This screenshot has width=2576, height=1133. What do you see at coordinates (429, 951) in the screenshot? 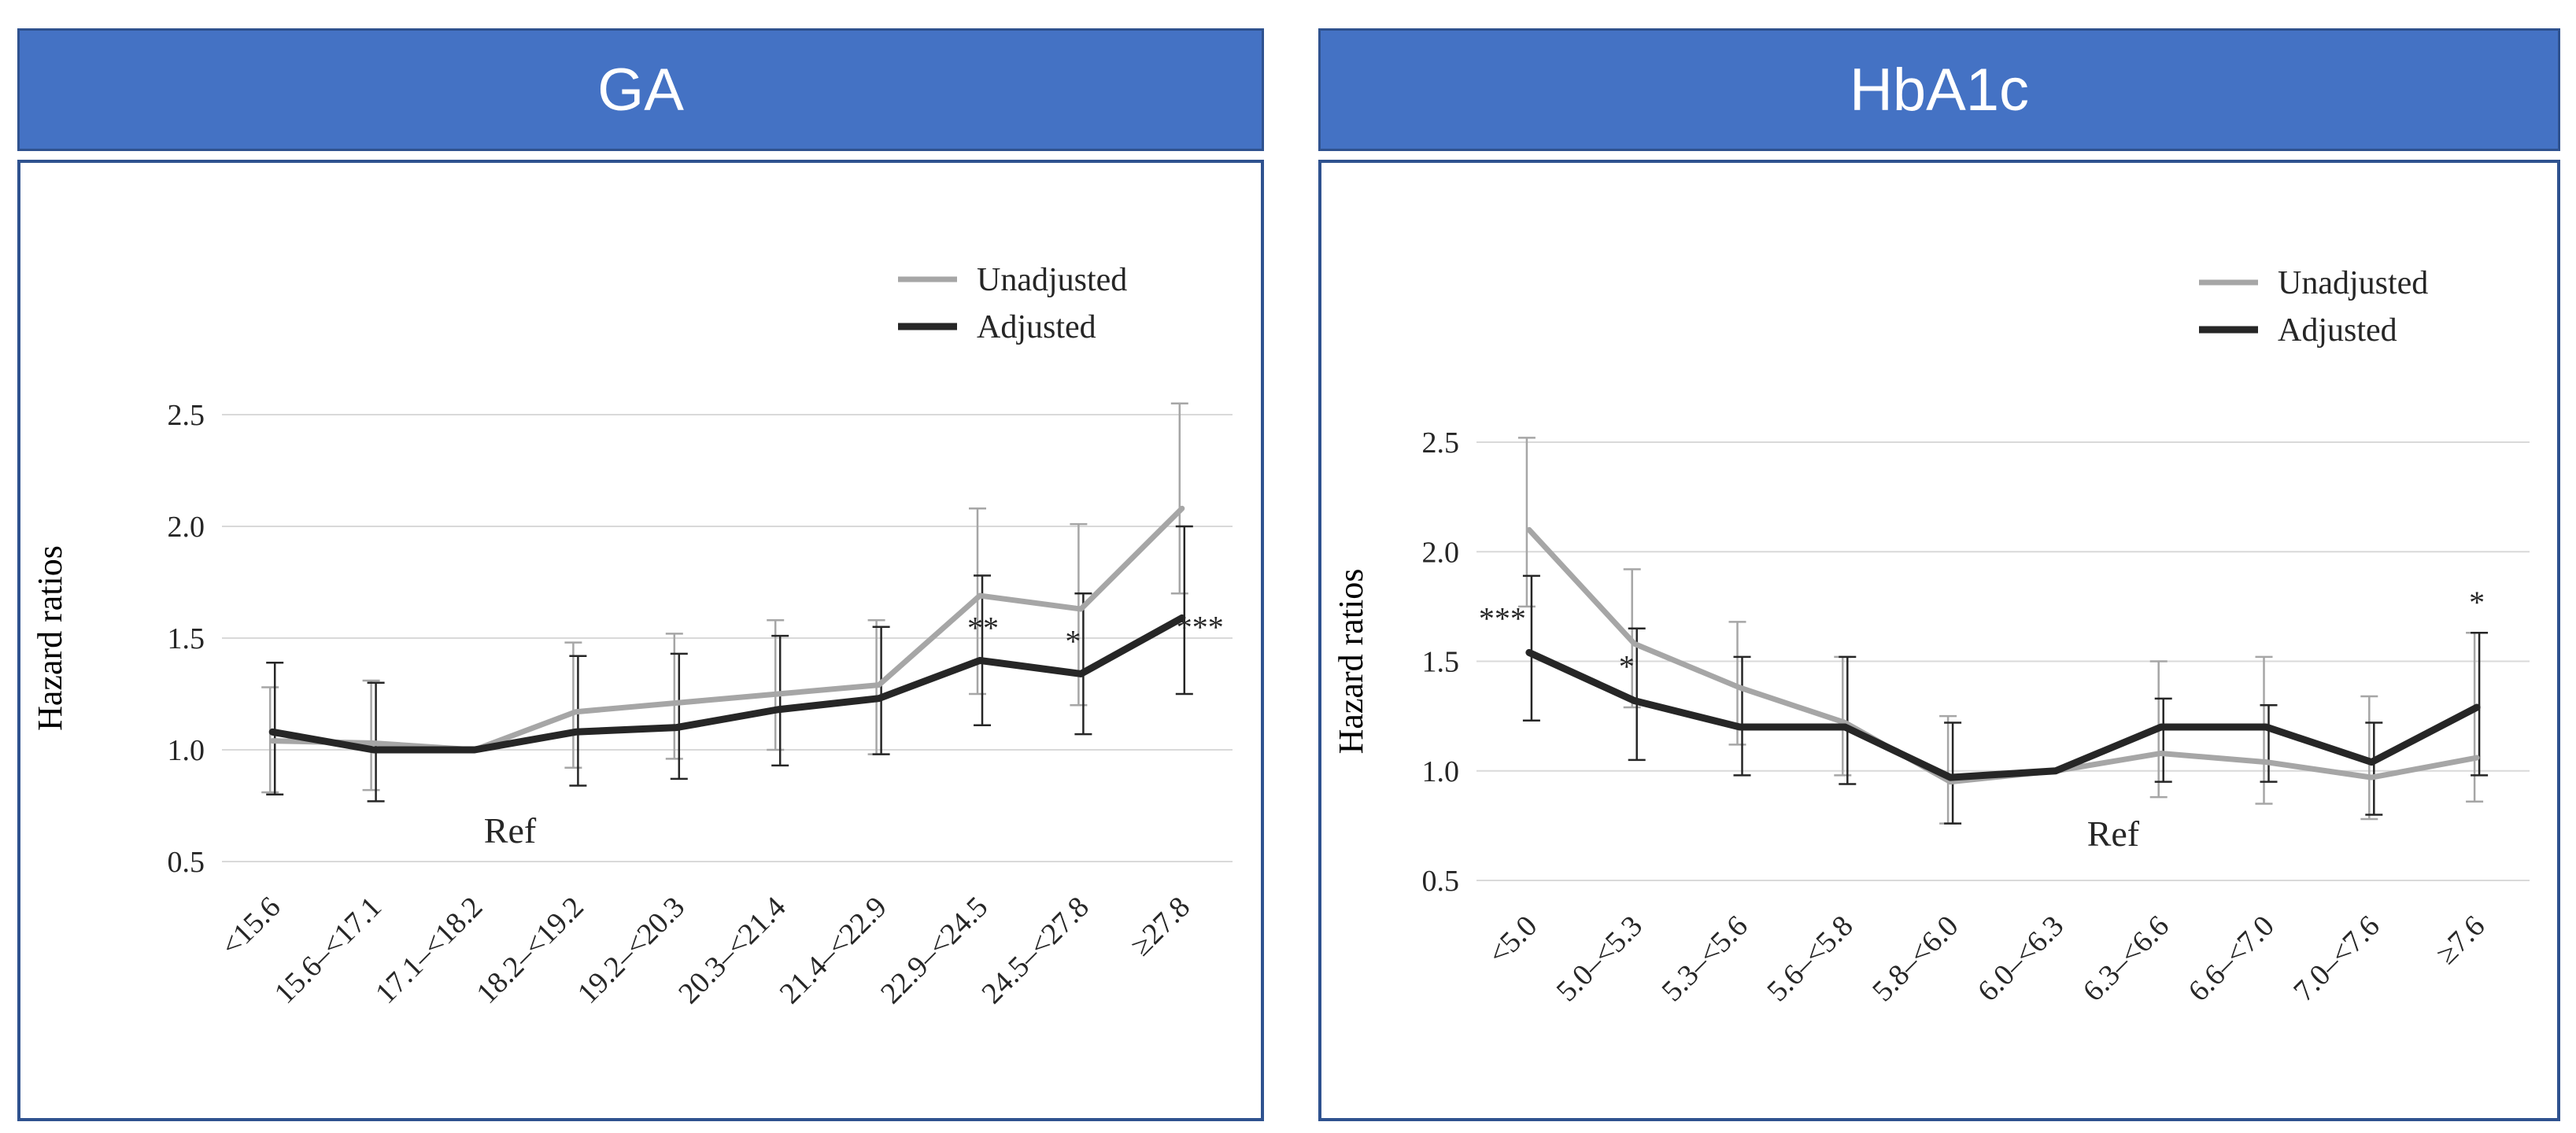
I see `x-tick-label: 17.1–<18.2` at bounding box center [429, 951].